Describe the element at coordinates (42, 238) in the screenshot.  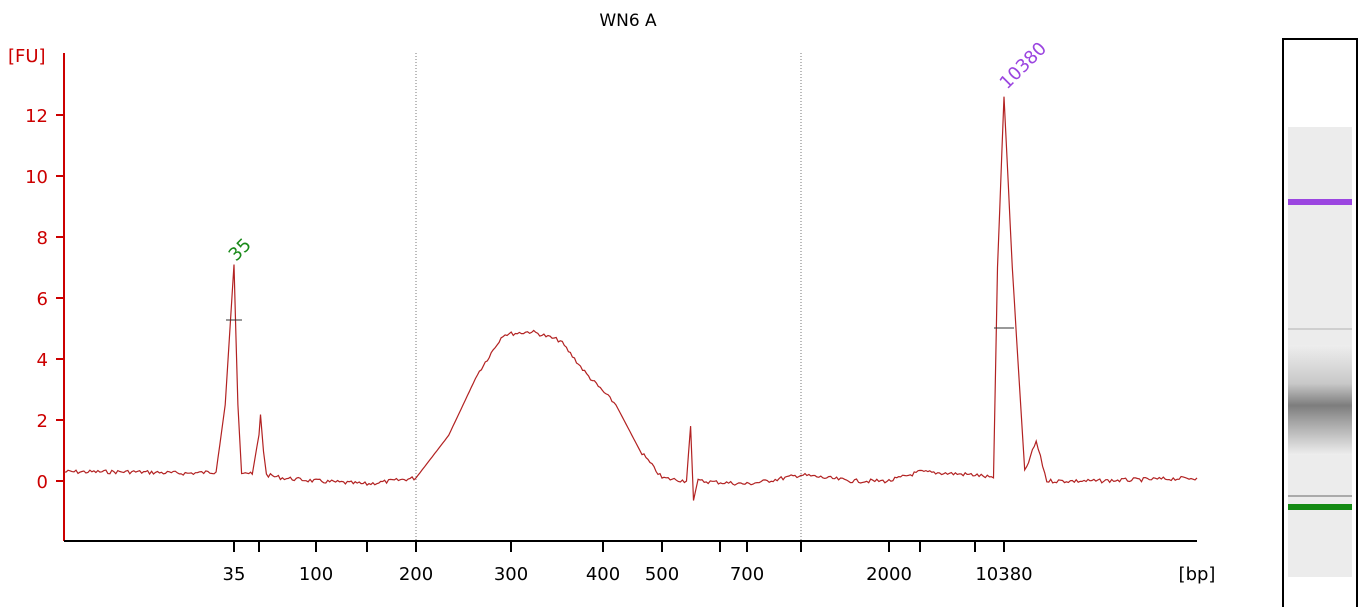
I see `y-tick-label: 8` at that location.